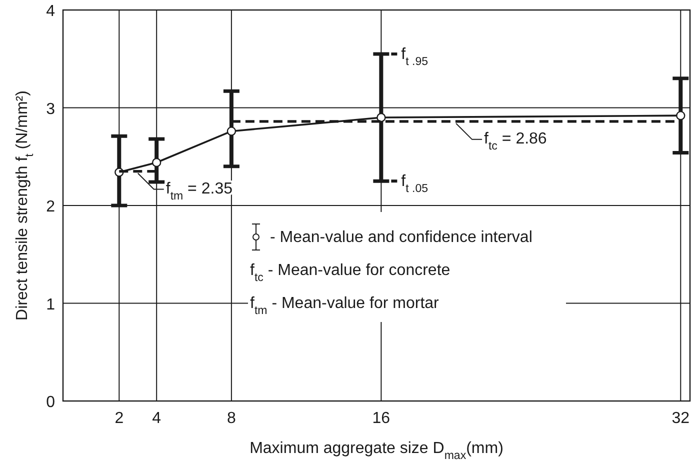  What do you see at coordinates (51, 109) in the screenshot?
I see `y-tick-label: 3` at bounding box center [51, 109].